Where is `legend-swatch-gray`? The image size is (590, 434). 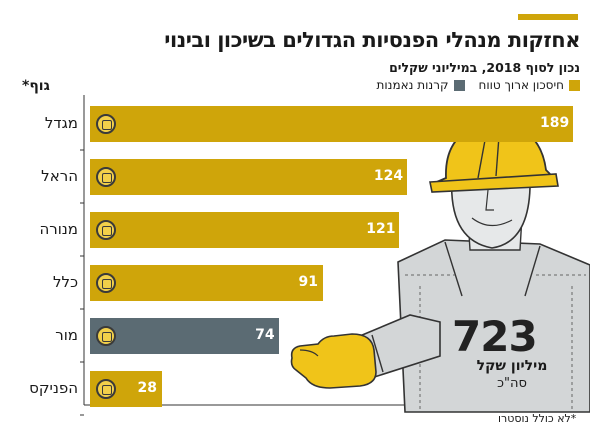 legend-swatch-gray is located at coordinates (459, 85).